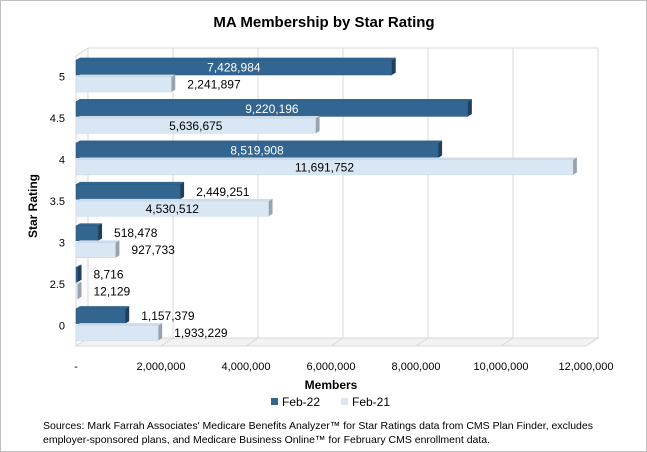  What do you see at coordinates (272, 109) in the screenshot?
I see `data-label: 9,220,196` at bounding box center [272, 109].